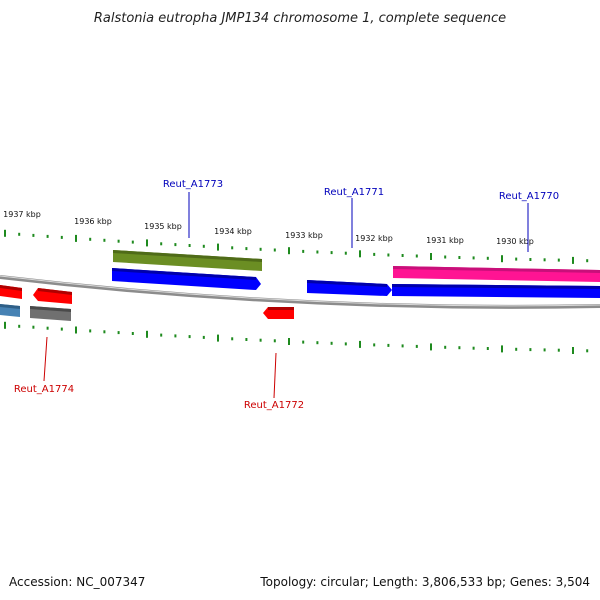 This screenshot has width=600, height=600. What do you see at coordinates (52, 296) in the screenshot?
I see `gene-feature-reut-a1774-red` at bounding box center [52, 296].